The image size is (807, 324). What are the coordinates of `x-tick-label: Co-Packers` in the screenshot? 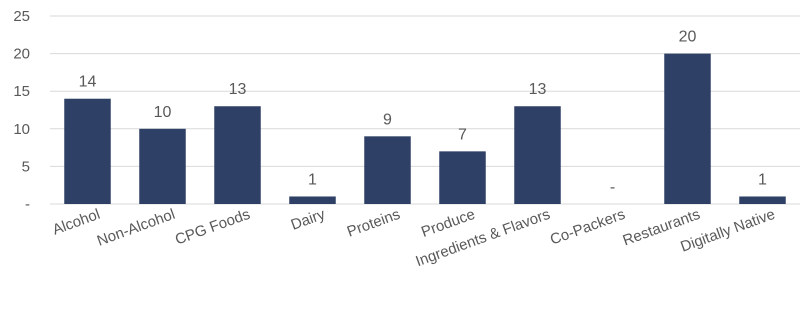 It's located at (587, 227).